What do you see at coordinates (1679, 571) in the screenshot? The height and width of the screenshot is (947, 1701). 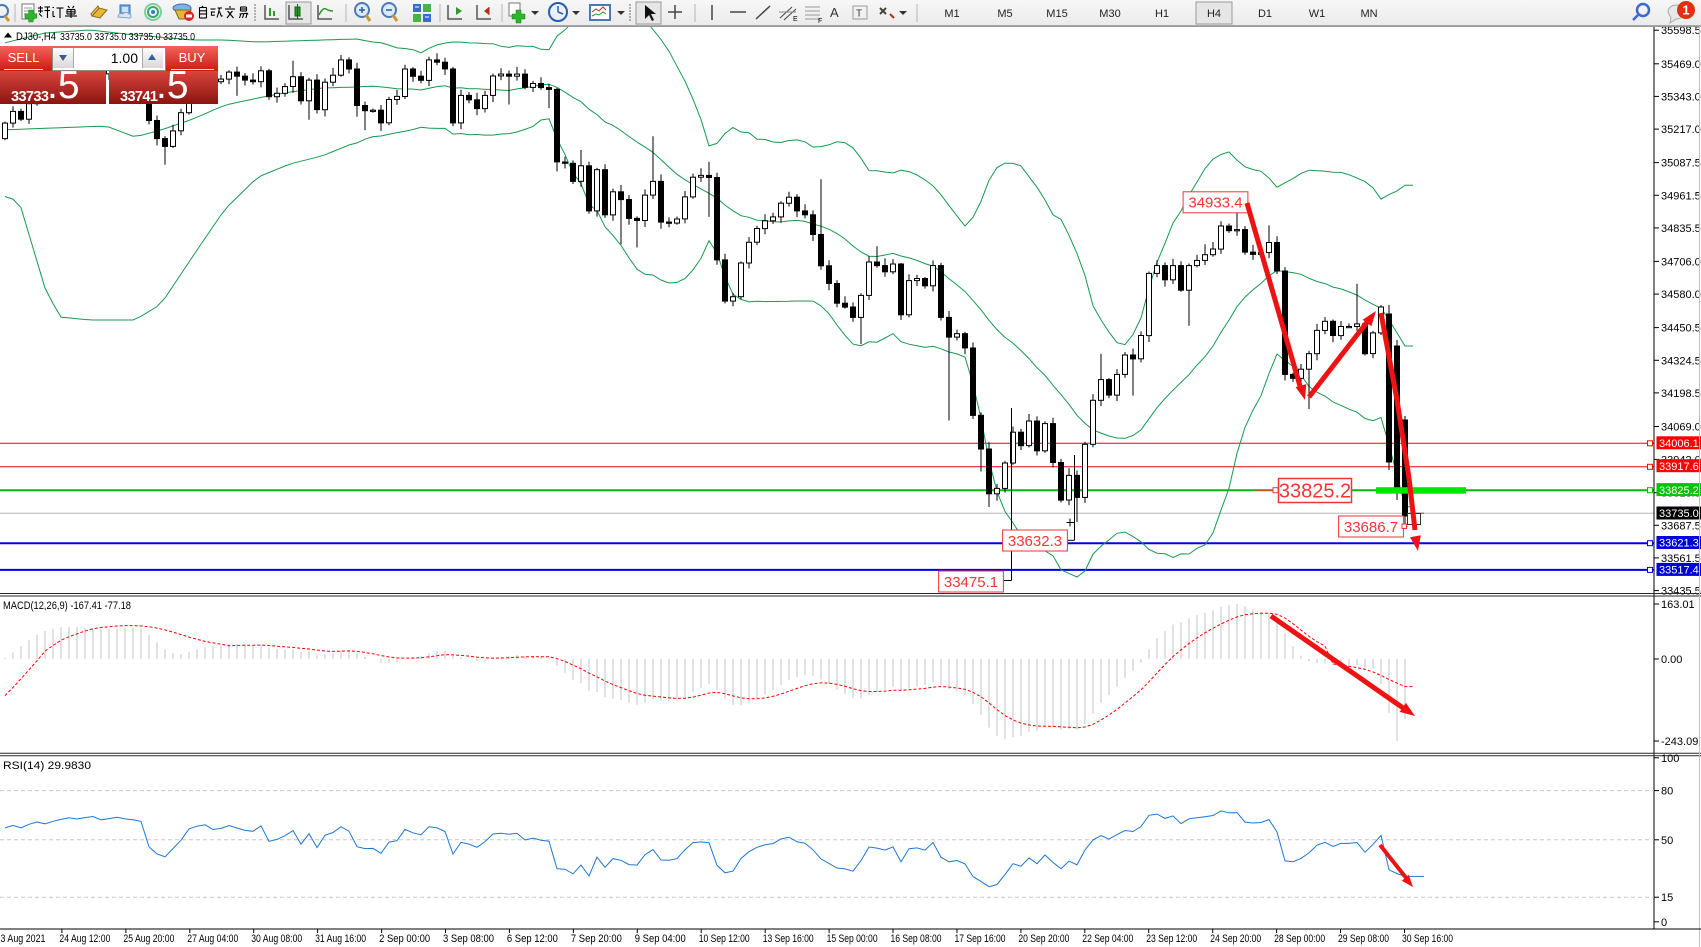 I see `svg-text: 33517.4` at bounding box center [1679, 571].